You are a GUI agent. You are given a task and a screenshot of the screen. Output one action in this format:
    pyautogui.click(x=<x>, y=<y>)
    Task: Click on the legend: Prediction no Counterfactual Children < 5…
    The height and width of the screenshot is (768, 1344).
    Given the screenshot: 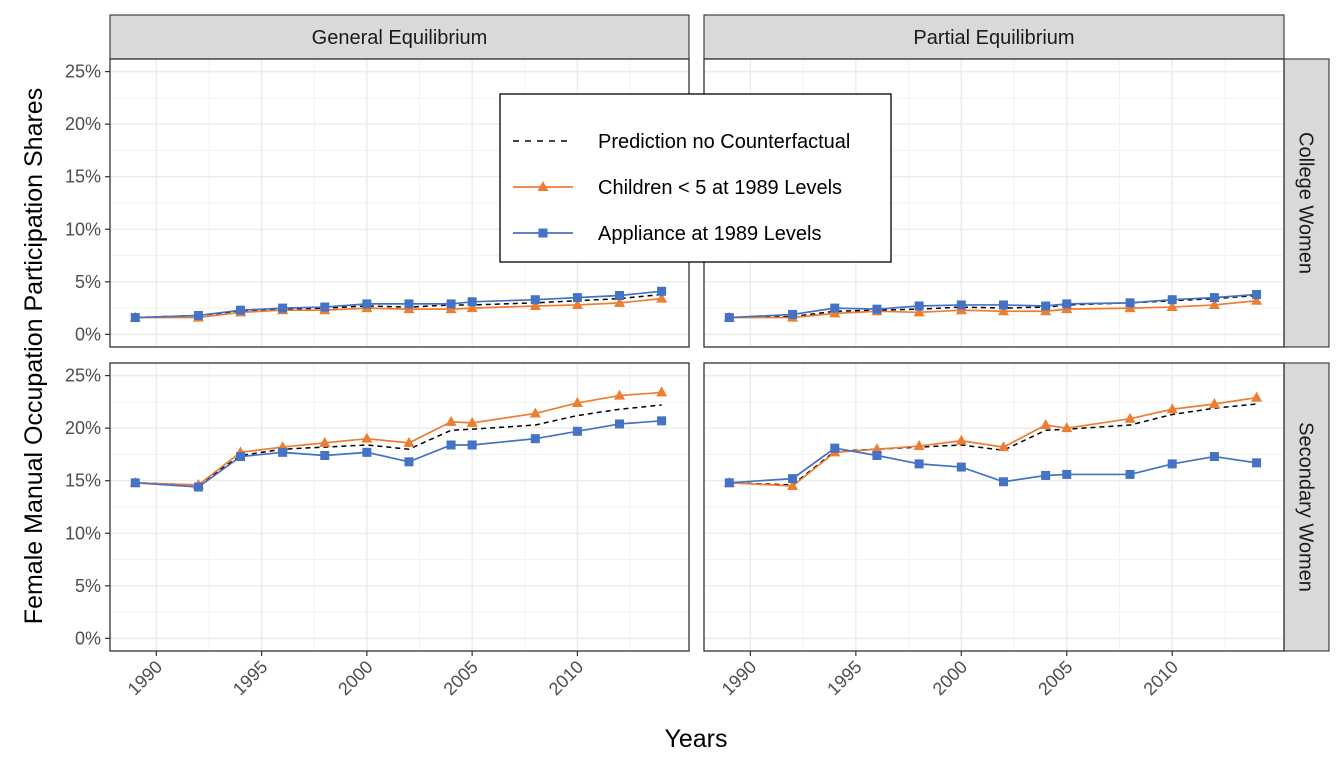 What is the action you would take?
    pyautogui.click(x=695, y=178)
    